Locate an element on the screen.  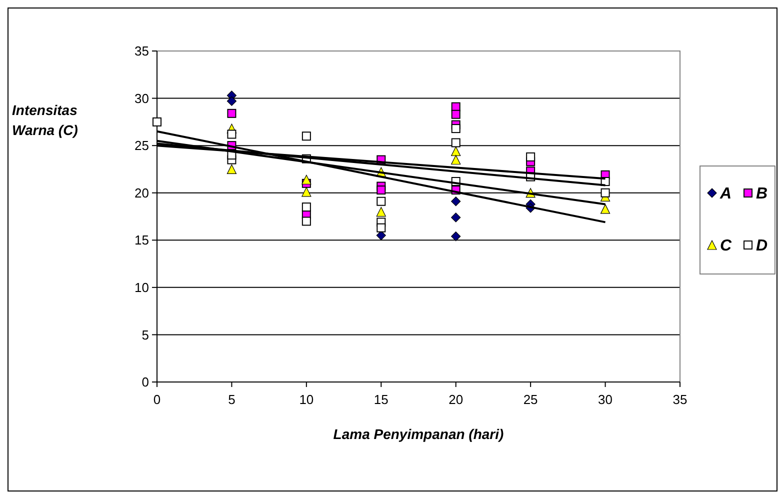
legend-label: C is located at coordinates (726, 246).